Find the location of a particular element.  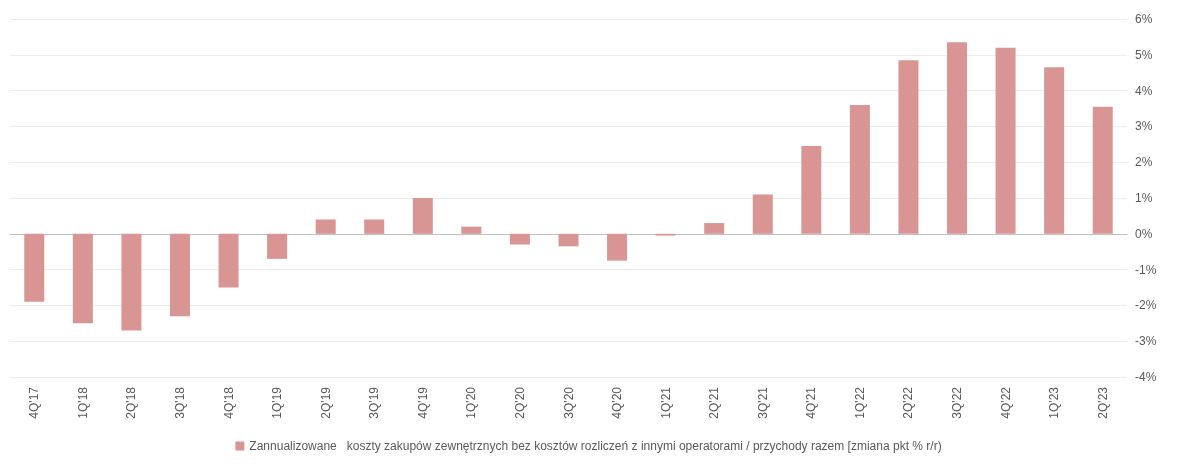

x-tick-label: 4Q'18 is located at coordinates (228, 402).